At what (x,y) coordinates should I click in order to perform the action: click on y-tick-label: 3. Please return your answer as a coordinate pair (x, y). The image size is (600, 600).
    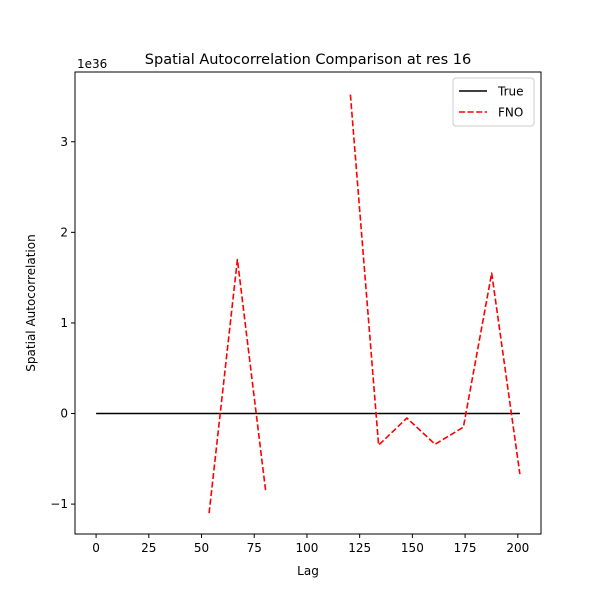
    Looking at the image, I should click on (64, 142).